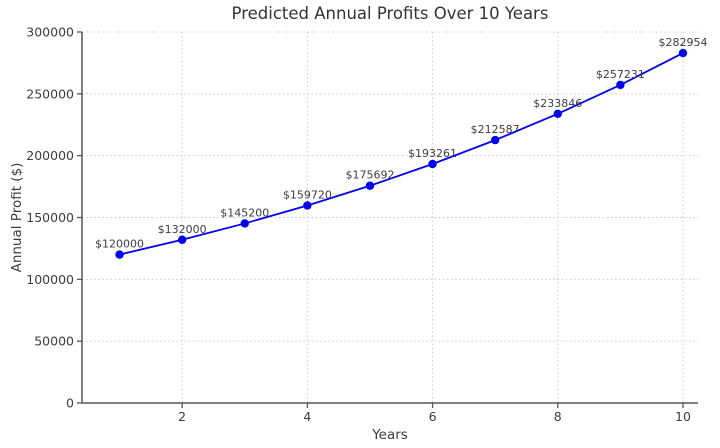 This screenshot has width=720, height=448. Describe the element at coordinates (54, 341) in the screenshot. I see `y-tick-label: 50000` at that location.